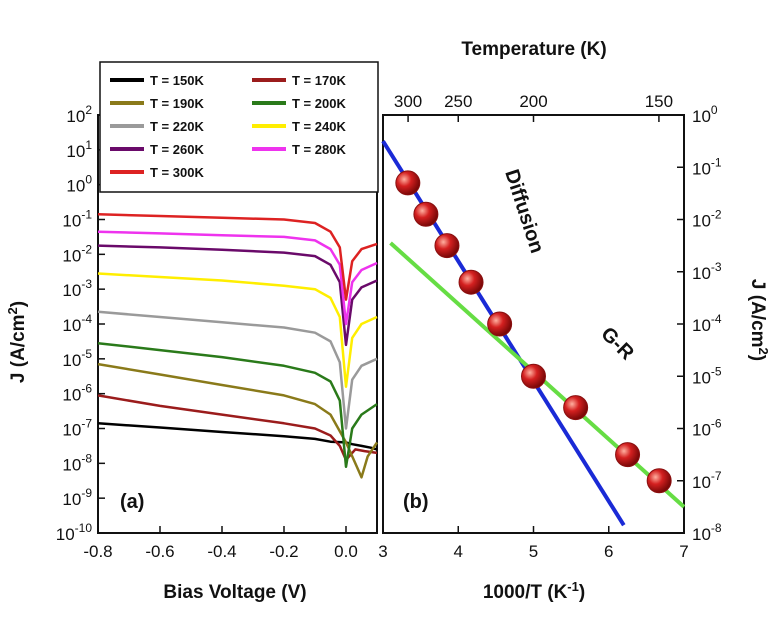  What do you see at coordinates (132, 502) in the screenshot?
I see `panel-a-label: (a)` at bounding box center [132, 502].